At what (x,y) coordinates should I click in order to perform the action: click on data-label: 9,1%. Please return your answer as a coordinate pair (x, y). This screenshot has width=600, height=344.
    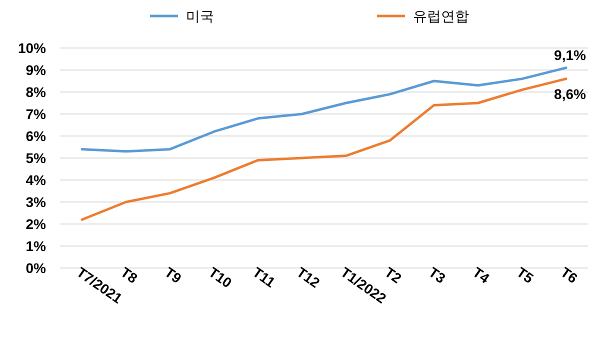
    Looking at the image, I should click on (570, 54).